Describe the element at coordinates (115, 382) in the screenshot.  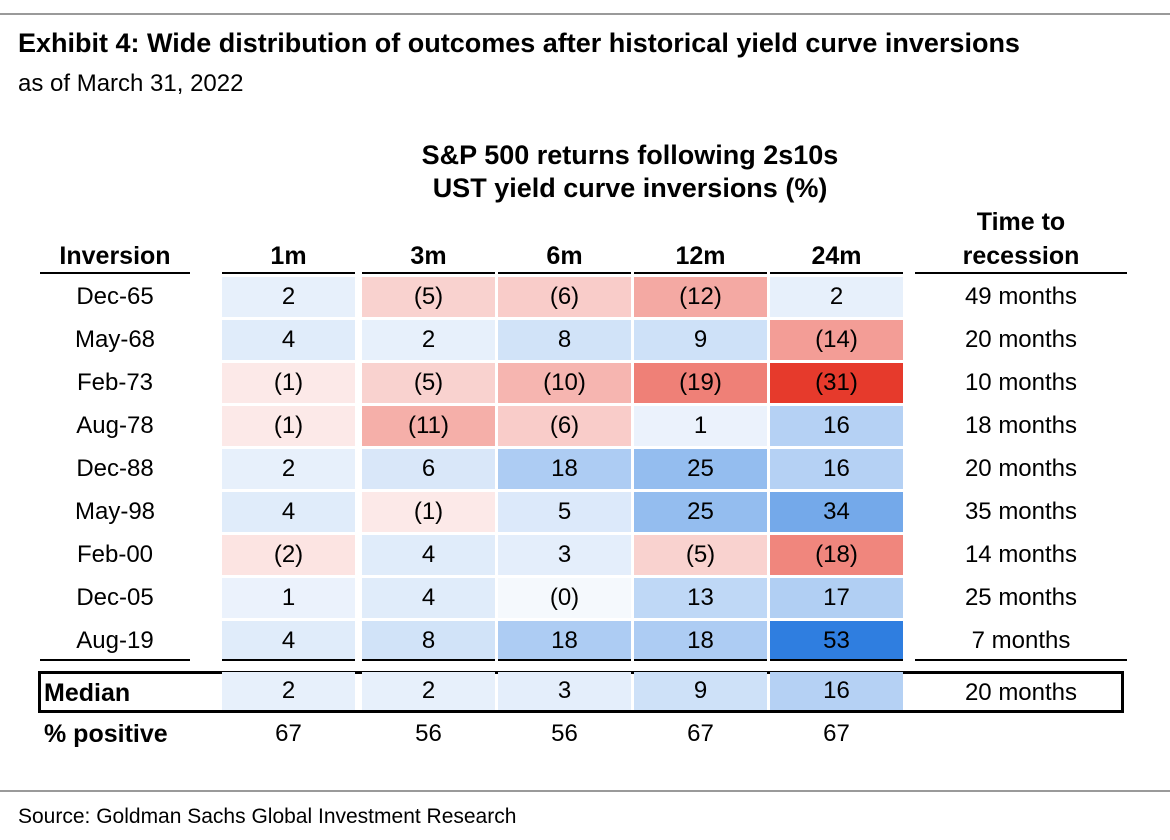
I see `row-label: Feb-73` at that location.